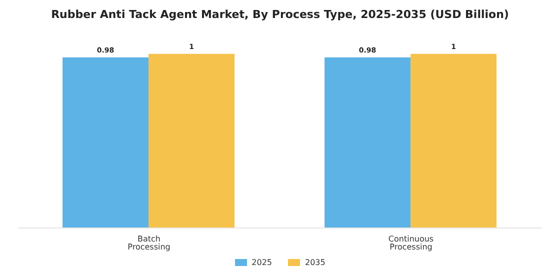 The image size is (560, 280). Describe the element at coordinates (411, 243) in the screenshot. I see `x-tick-label: Continuous Processing` at that location.